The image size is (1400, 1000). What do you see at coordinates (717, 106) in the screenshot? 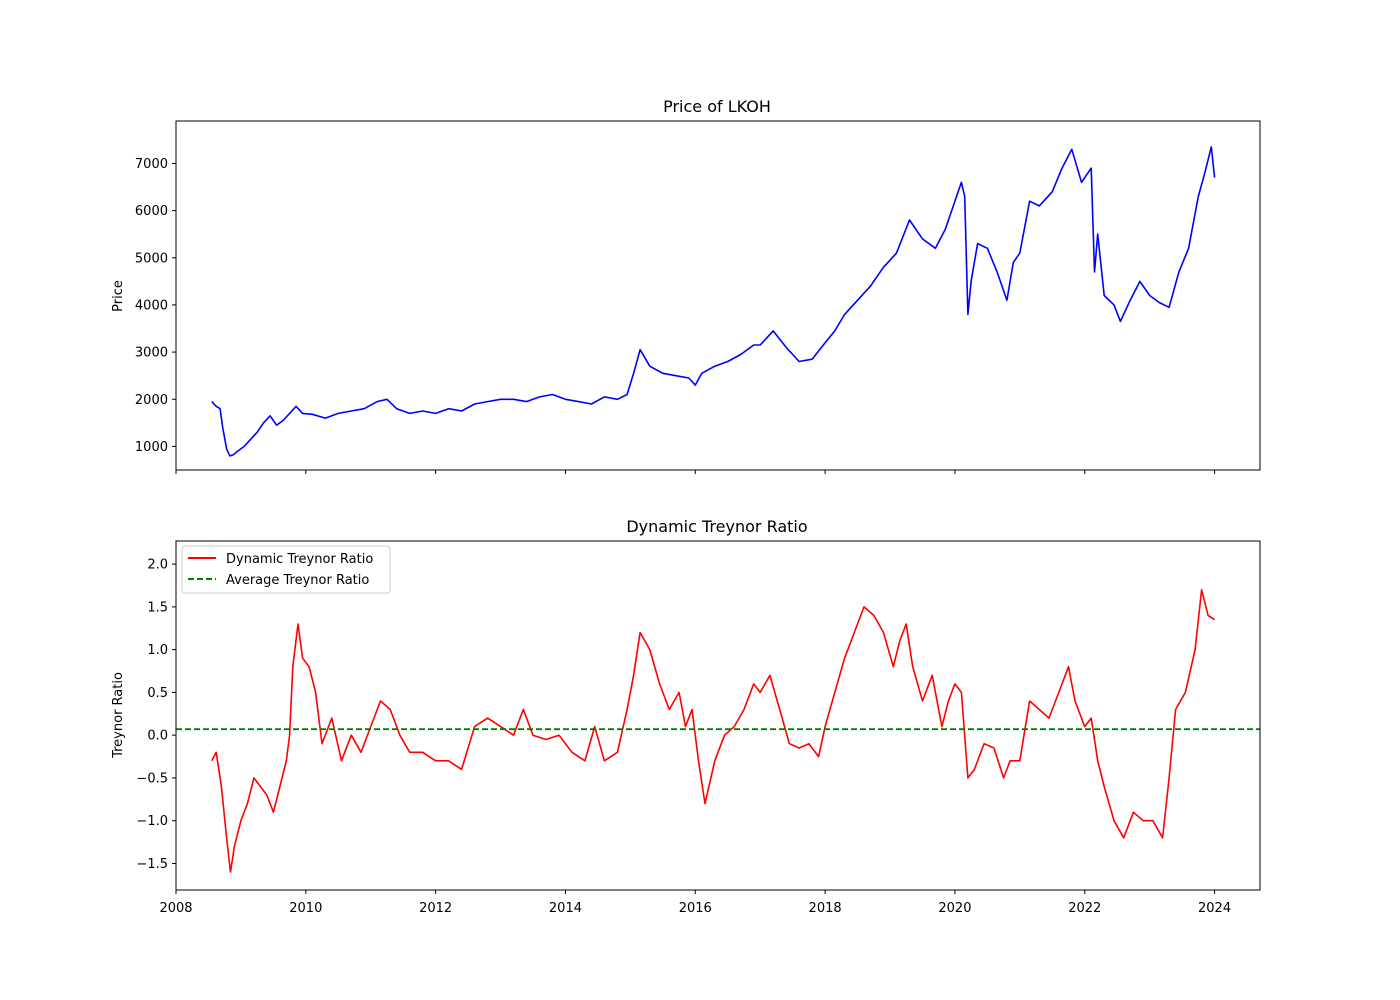
I see `price-chart-title: Price of LKOH` at bounding box center [717, 106].